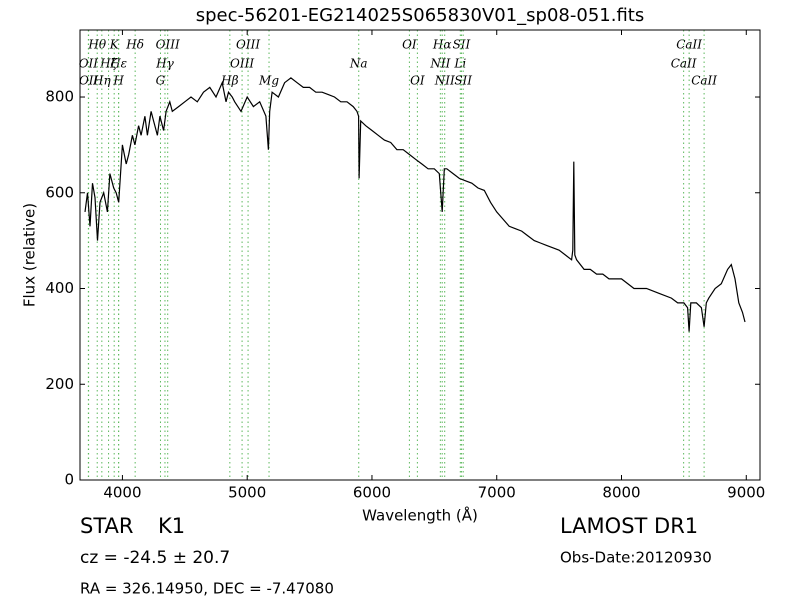 The width and height of the screenshot is (800, 600). Describe the element at coordinates (621, 493) in the screenshot. I see `x-tick-label: 8000` at that location.